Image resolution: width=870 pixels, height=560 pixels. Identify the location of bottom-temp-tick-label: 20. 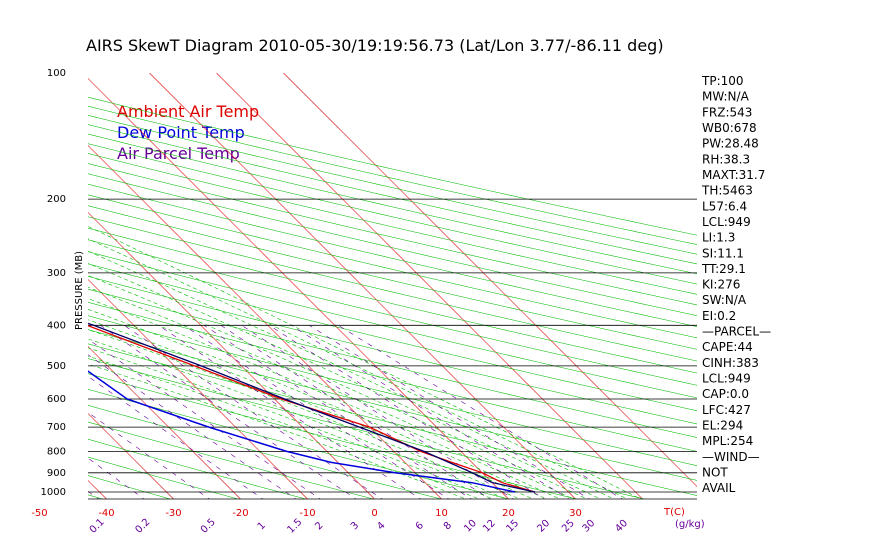
(508, 513).